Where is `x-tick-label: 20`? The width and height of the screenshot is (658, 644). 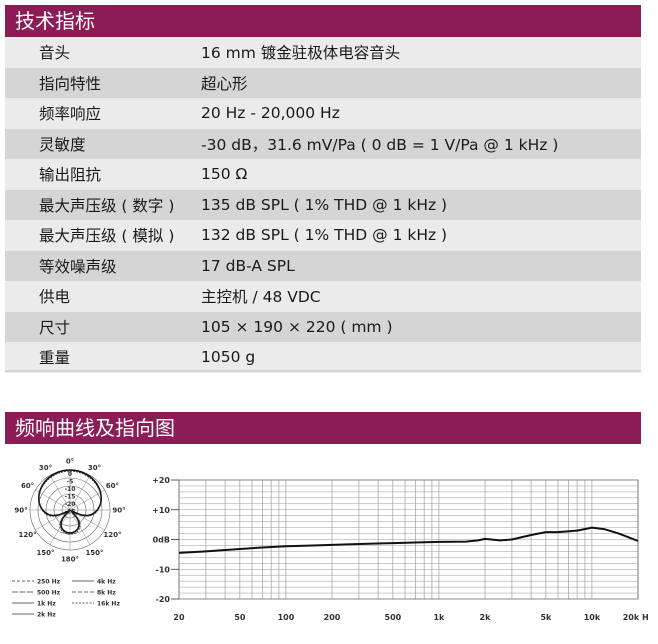
x-tick-label: 20 is located at coordinates (179, 617).